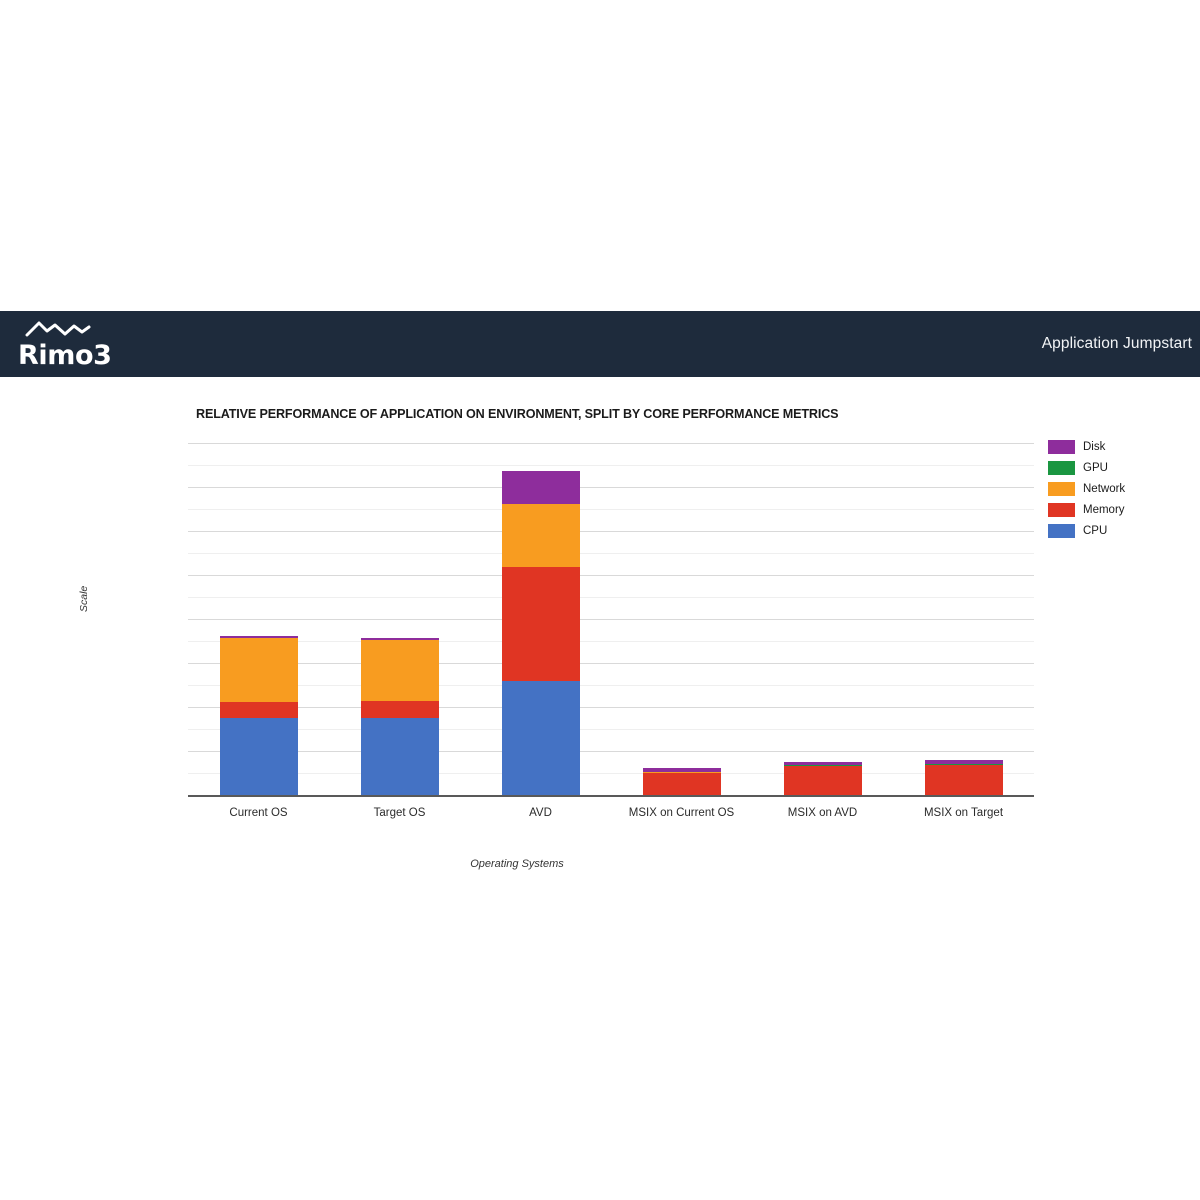 The image size is (1200, 1200). I want to click on x-tick-label: MSIX on Current OS, so click(681, 813).